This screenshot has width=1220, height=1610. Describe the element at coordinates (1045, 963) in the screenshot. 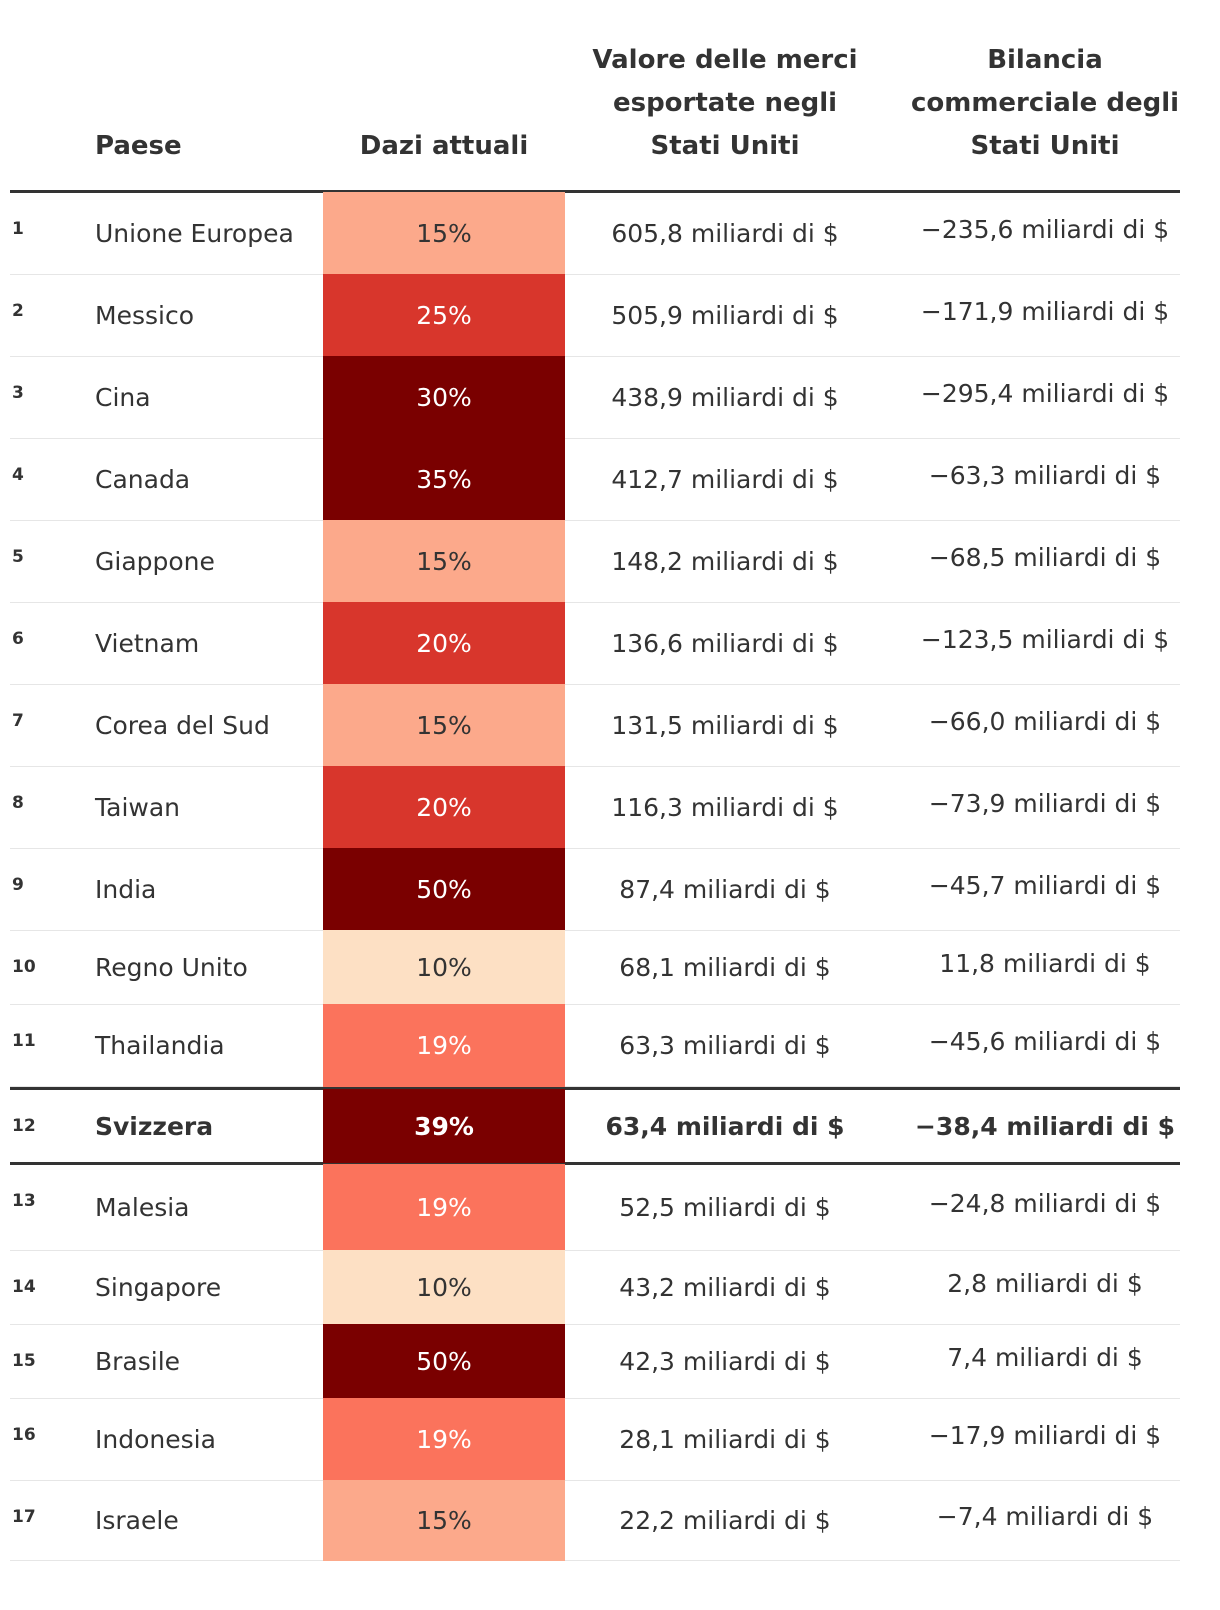

I see `row-balance: 11,8 miliardi di $` at that location.